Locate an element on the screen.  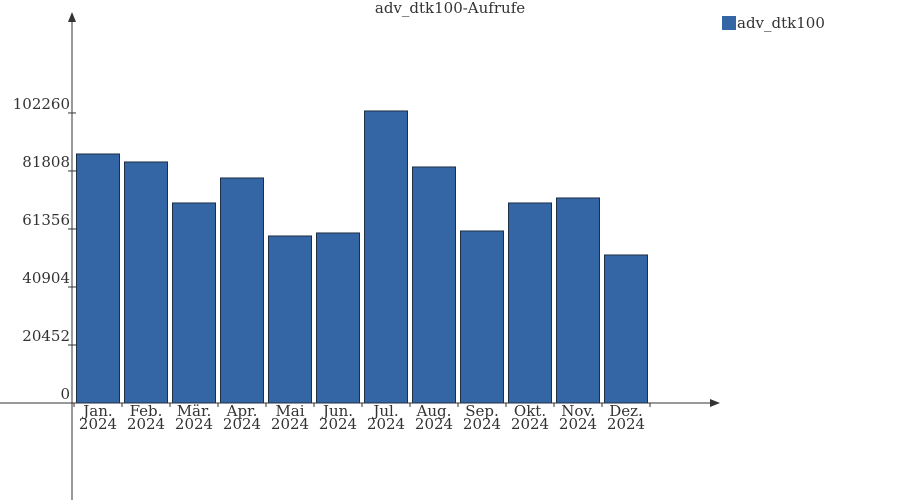
x-axis-arrow is located at coordinates (715, 403).